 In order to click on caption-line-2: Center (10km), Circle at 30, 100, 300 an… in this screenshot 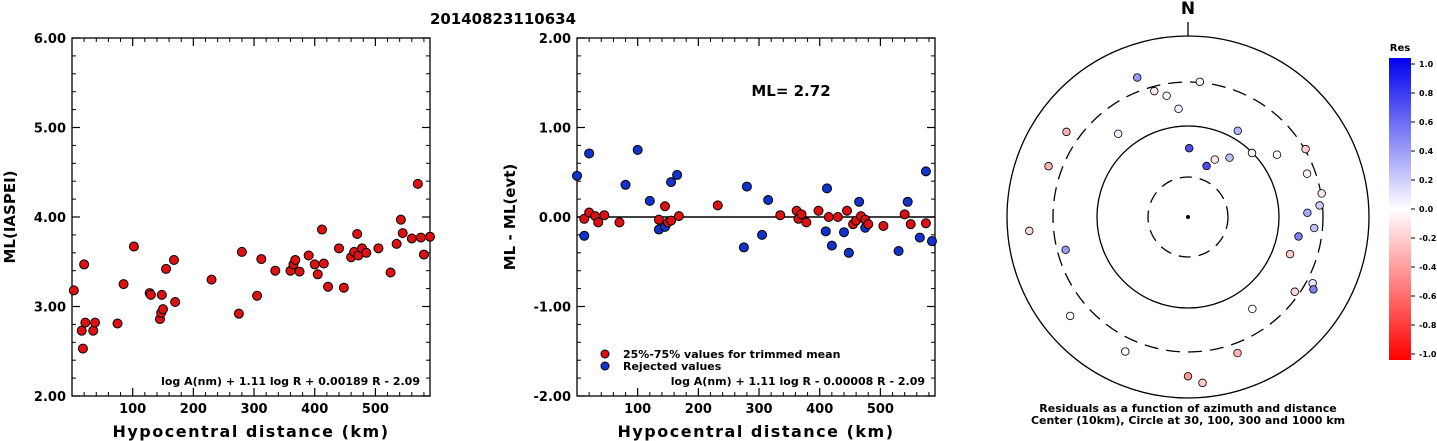, I will do `click(1188, 420)`.